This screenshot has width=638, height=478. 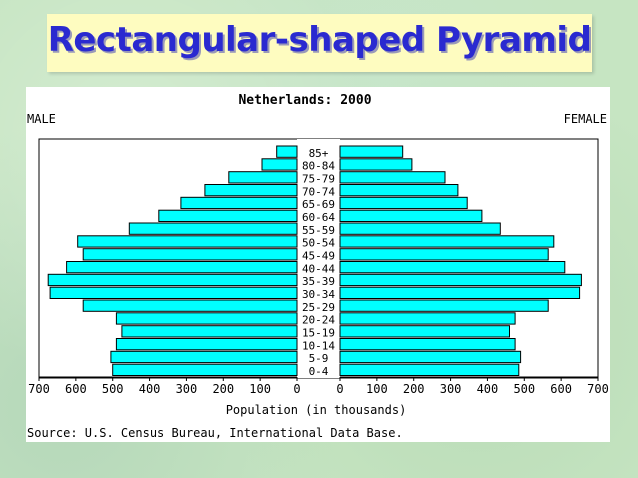 I want to click on age-group-label: 15-19, so click(x=318, y=333).